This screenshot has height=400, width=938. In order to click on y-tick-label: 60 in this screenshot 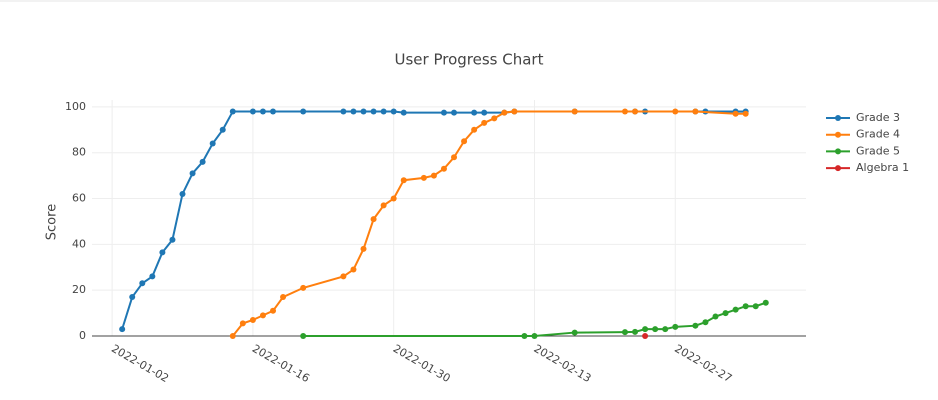, I will do `click(79, 198)`.